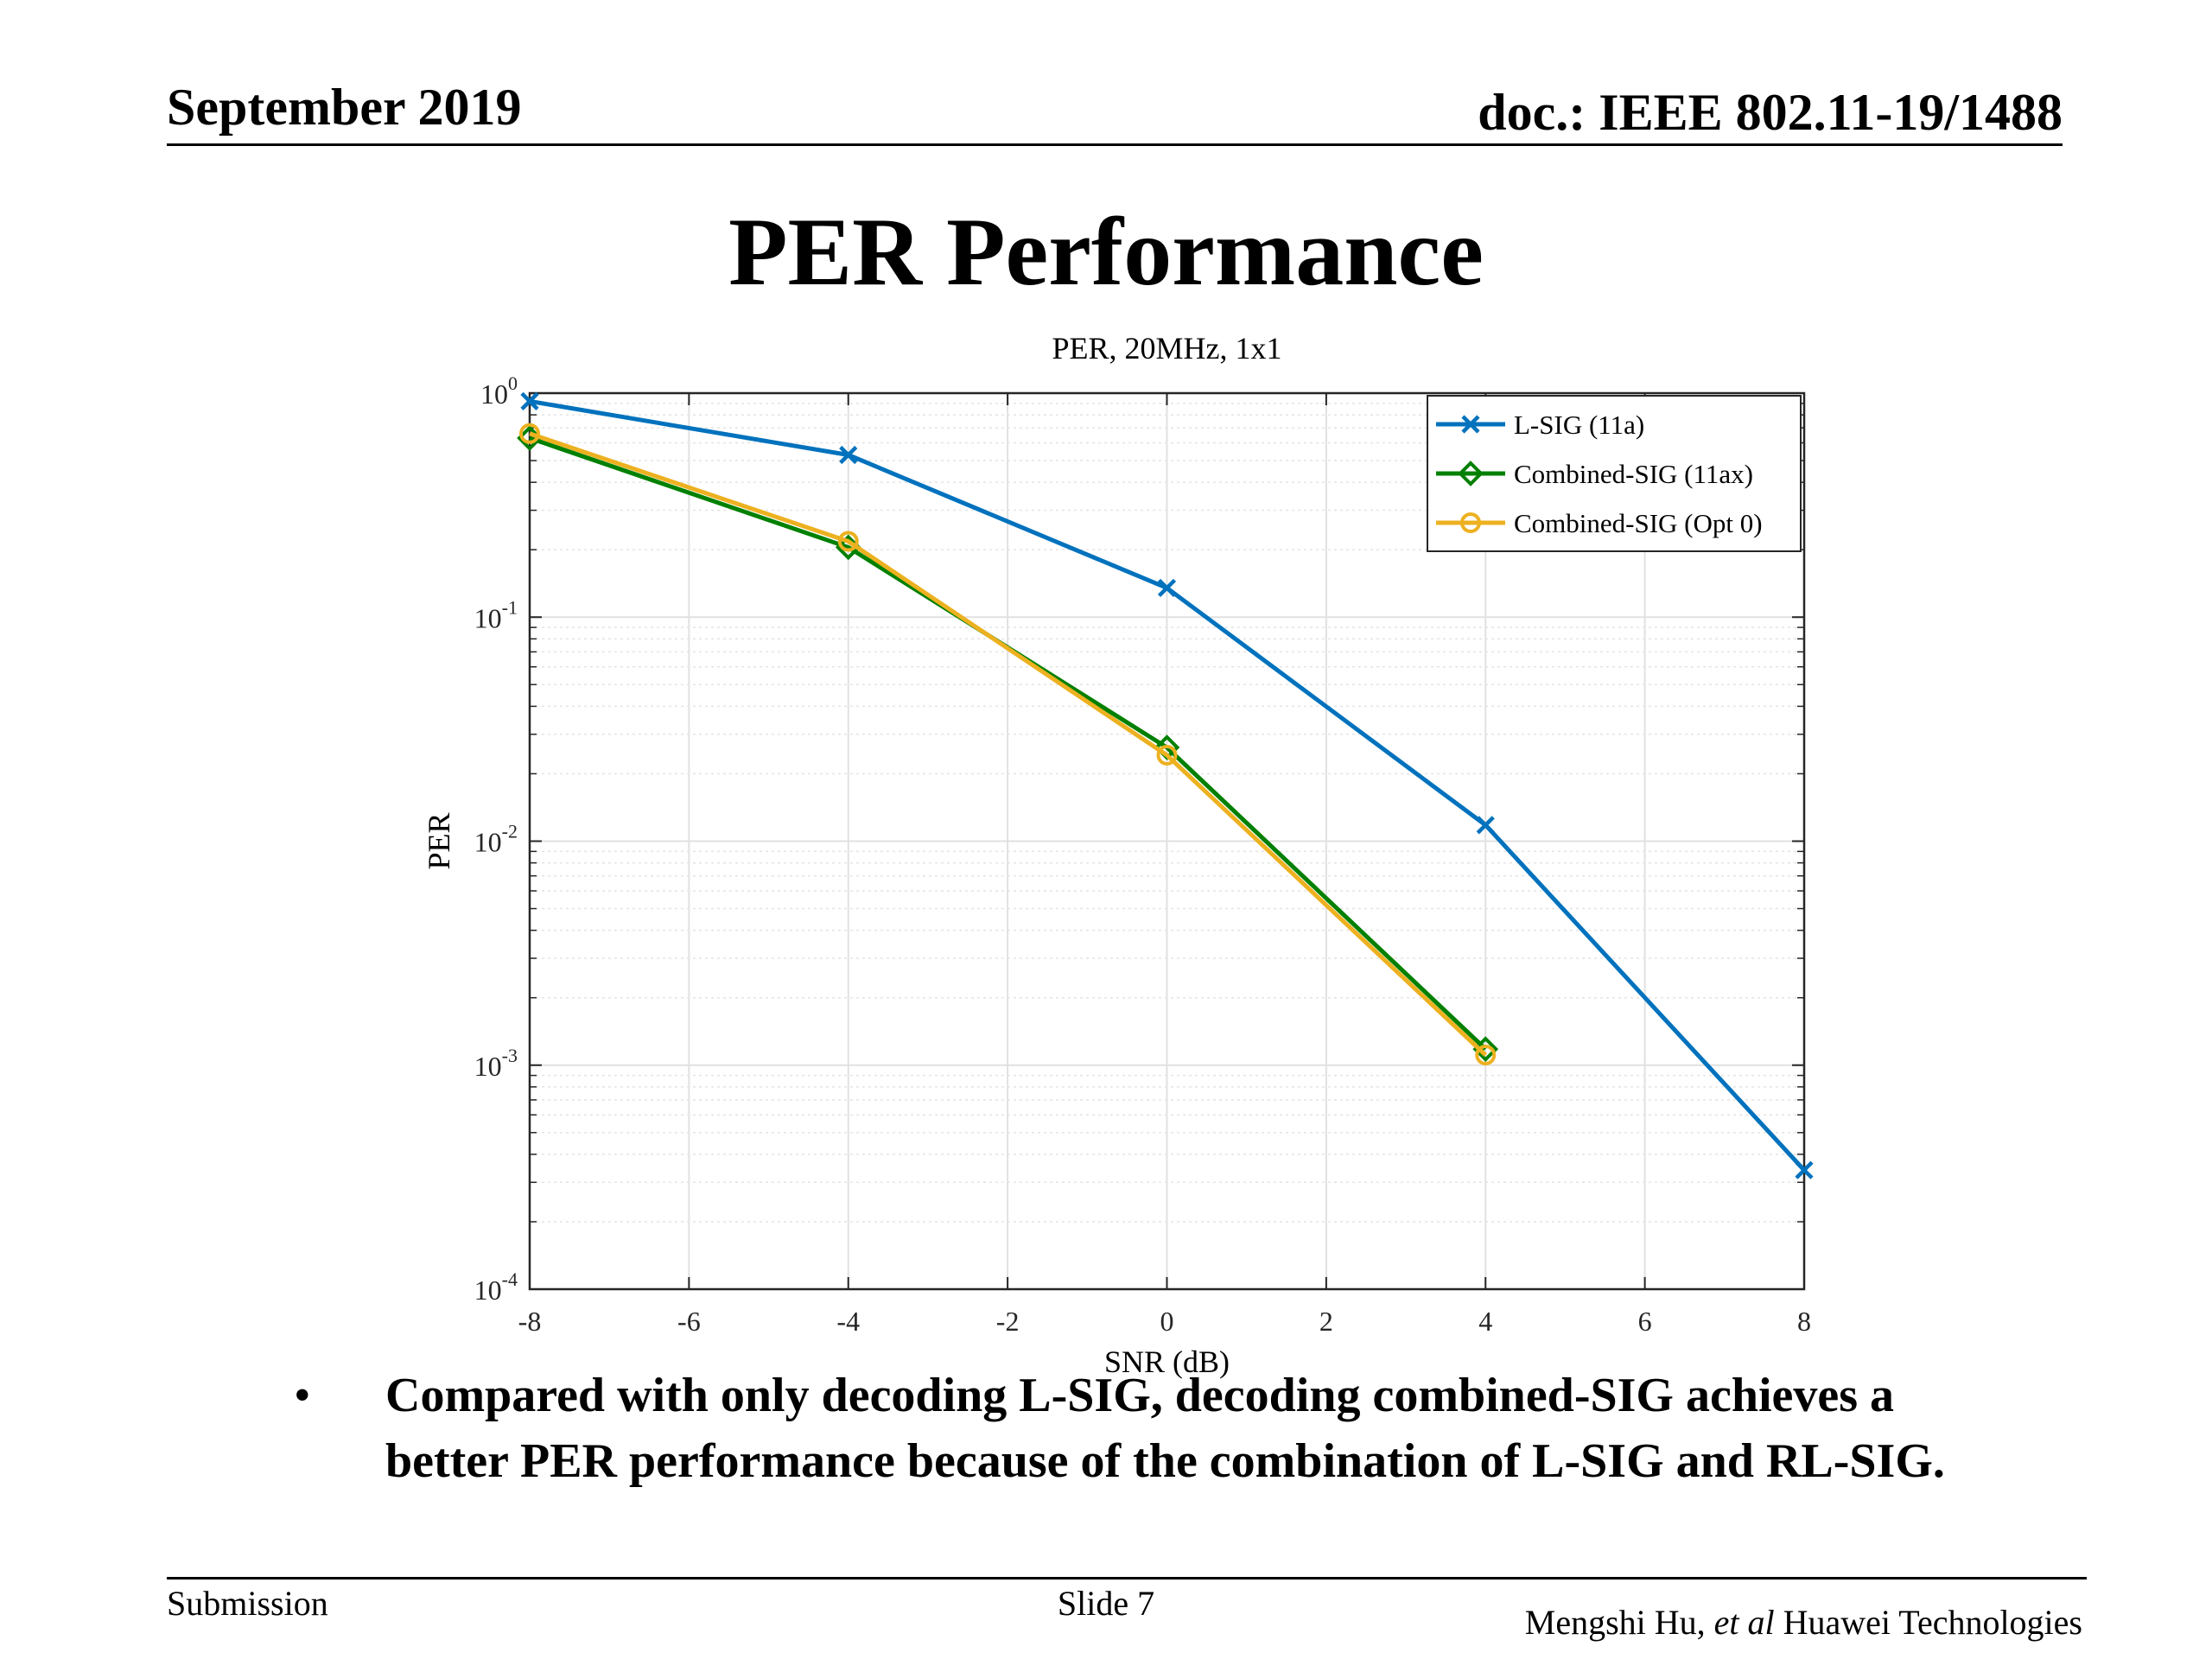  I want to click on header-doc-id: doc.: IEEE 802.11-19/1488, so click(1770, 112).